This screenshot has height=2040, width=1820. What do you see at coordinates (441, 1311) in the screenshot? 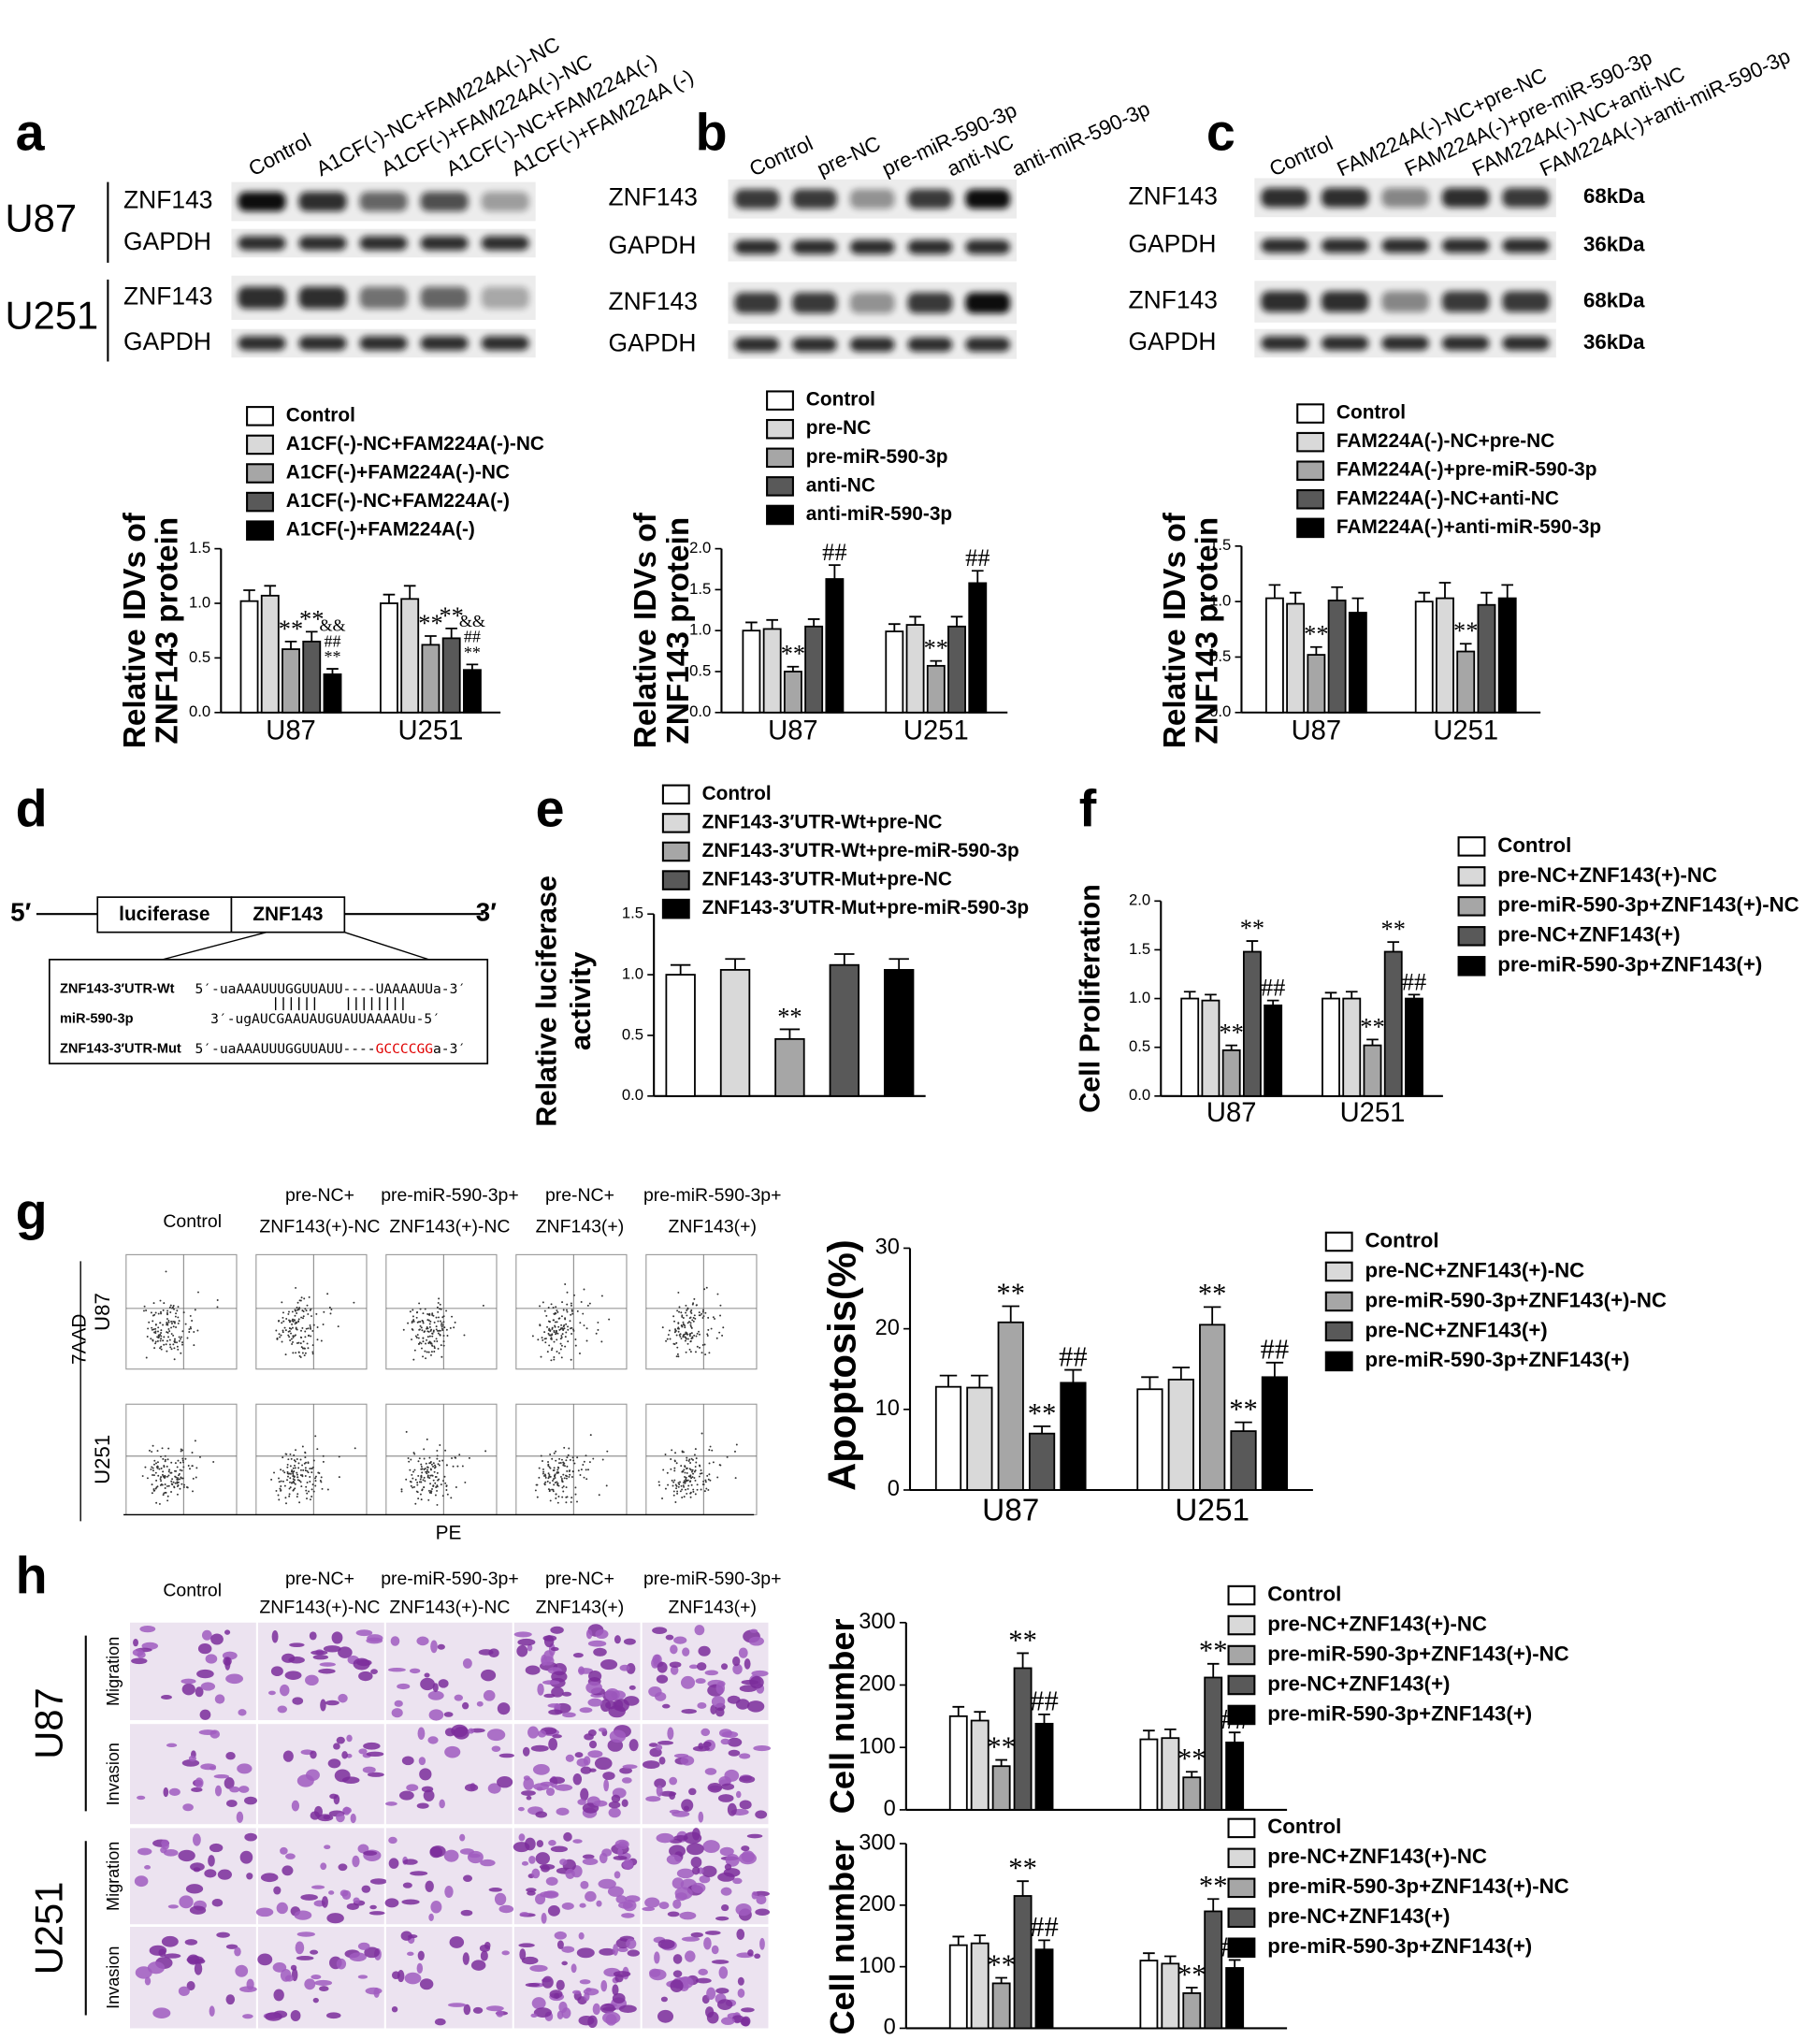
I see `flow-plot` at bounding box center [441, 1311].